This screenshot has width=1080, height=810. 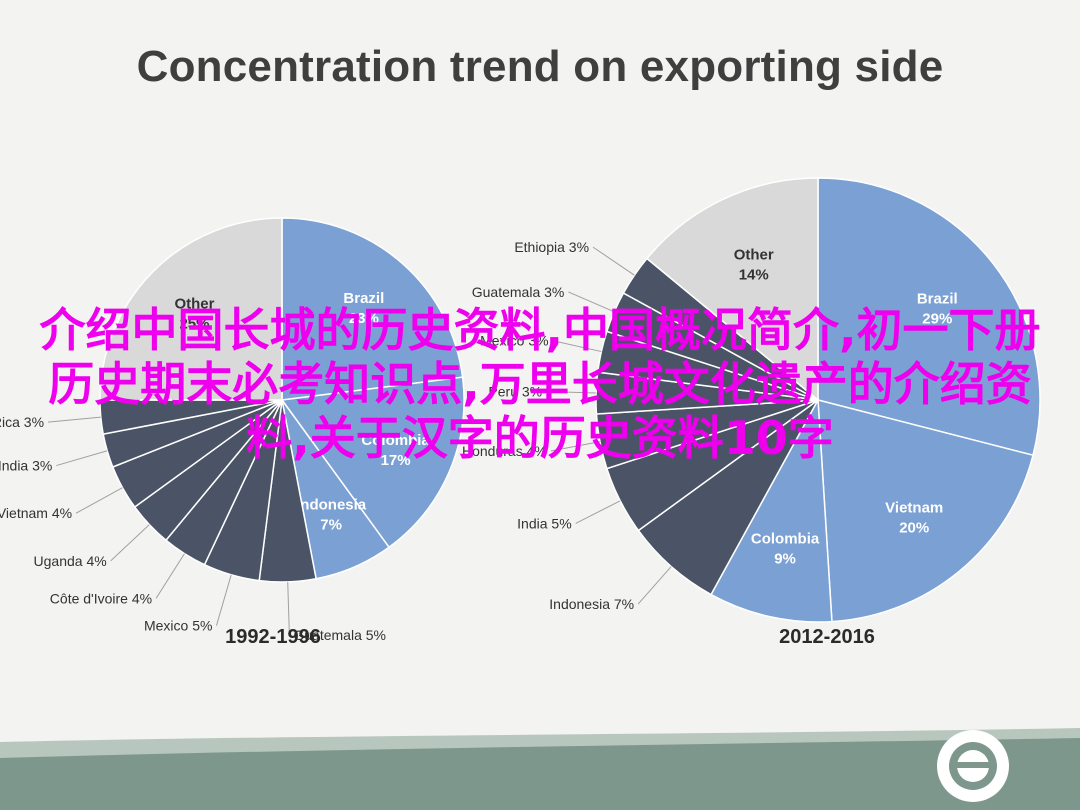 What do you see at coordinates (273, 637) in the screenshot?
I see `pie-caption-left: 1992-1996` at bounding box center [273, 637].